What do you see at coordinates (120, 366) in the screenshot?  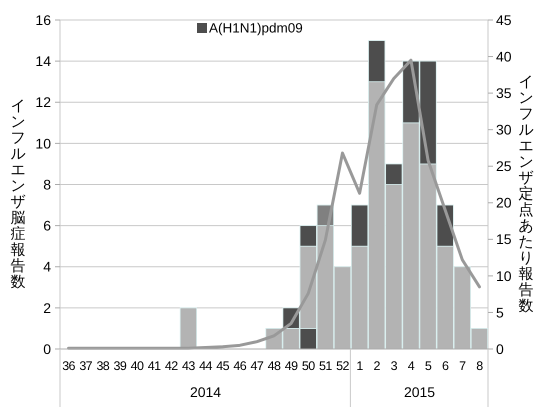 I see `x-tick-label: 39` at bounding box center [120, 366].